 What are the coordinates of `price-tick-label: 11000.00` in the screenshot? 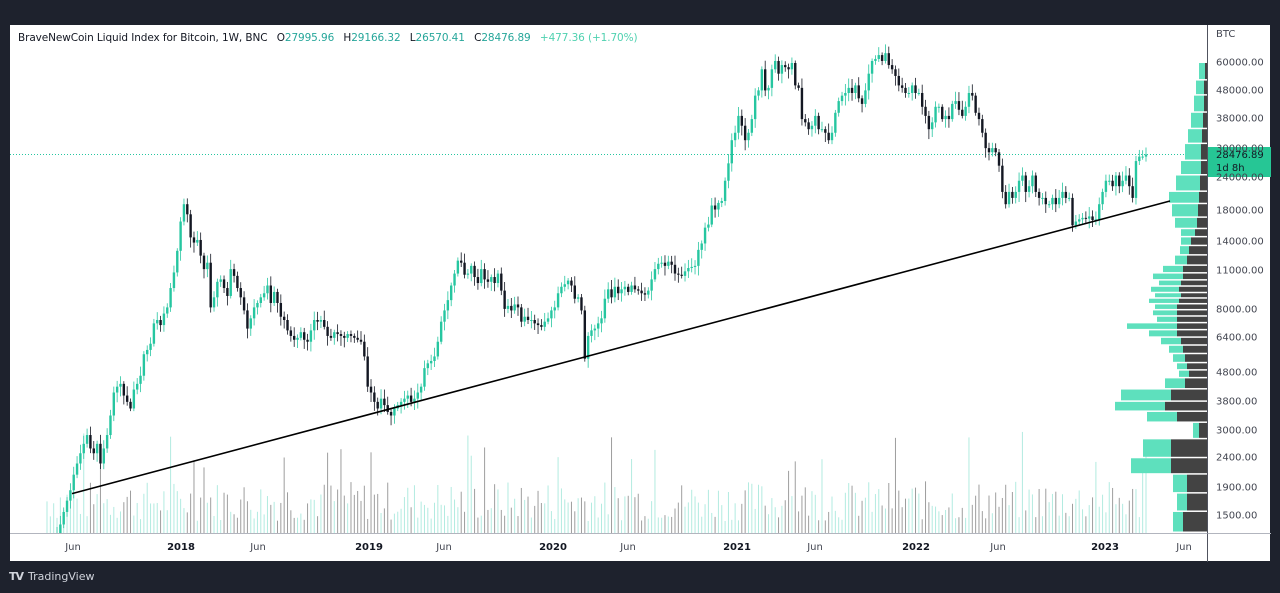 It's located at (1240, 271).